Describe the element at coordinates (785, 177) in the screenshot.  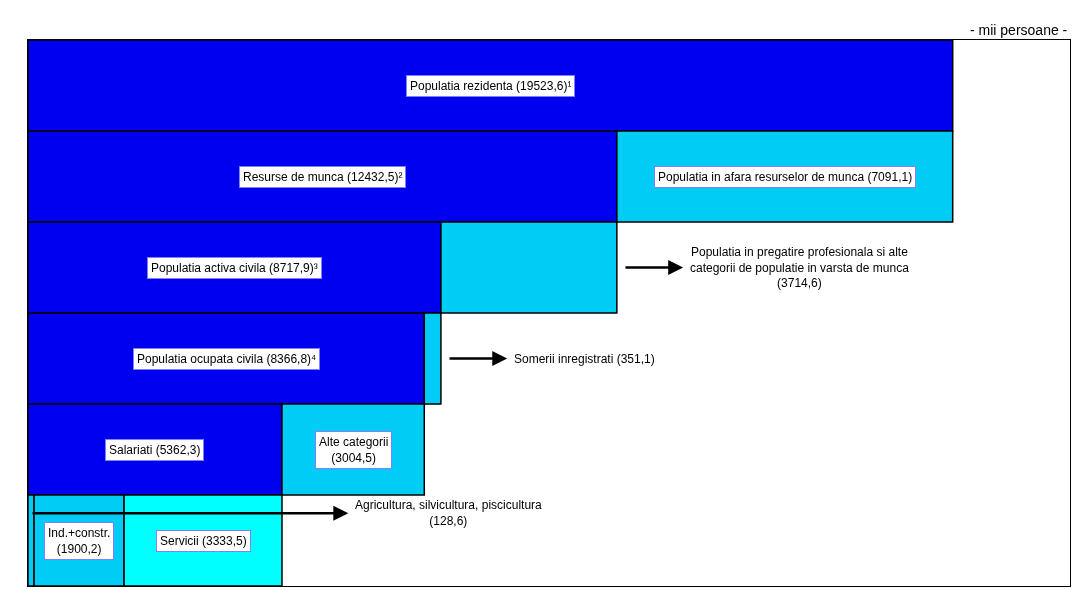
I see `data-label: Populatia in afara resurselor de munca (7091,1)` at that location.